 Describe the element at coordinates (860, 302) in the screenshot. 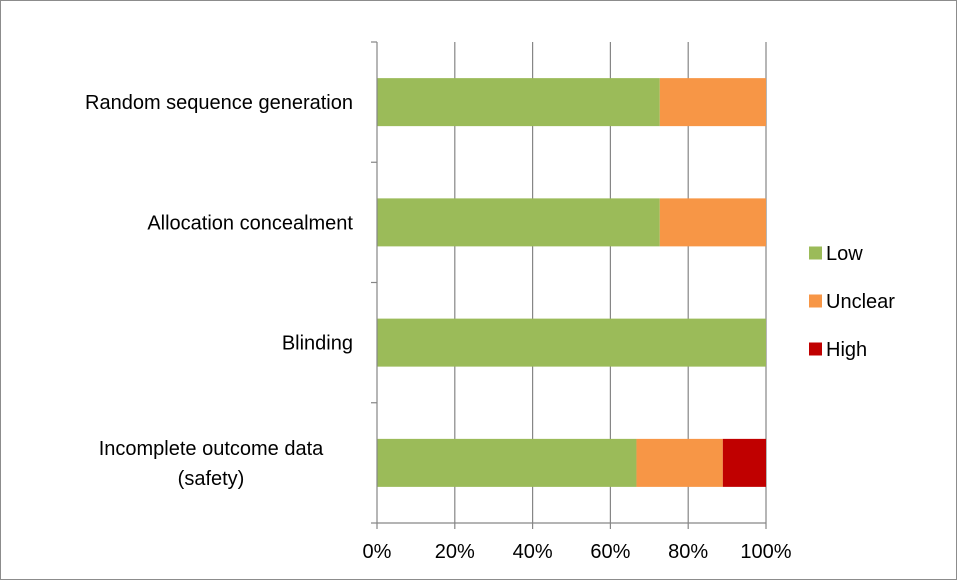

I see `legend-label-unclear: Unclear` at that location.